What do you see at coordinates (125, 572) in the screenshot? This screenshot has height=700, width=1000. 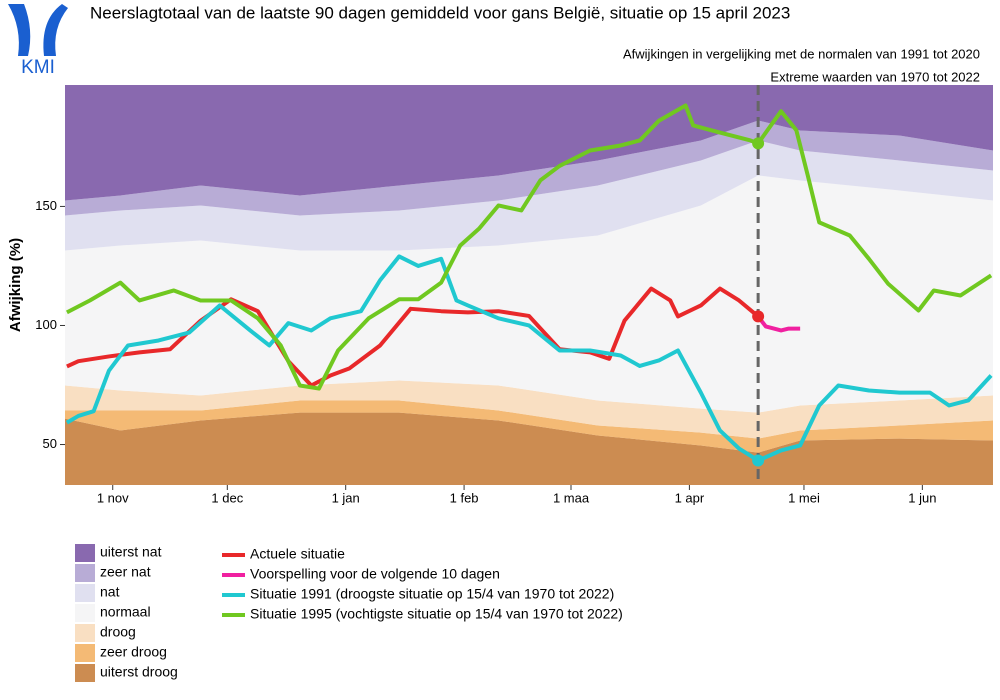 I see `legend-label: zeer nat` at bounding box center [125, 572].